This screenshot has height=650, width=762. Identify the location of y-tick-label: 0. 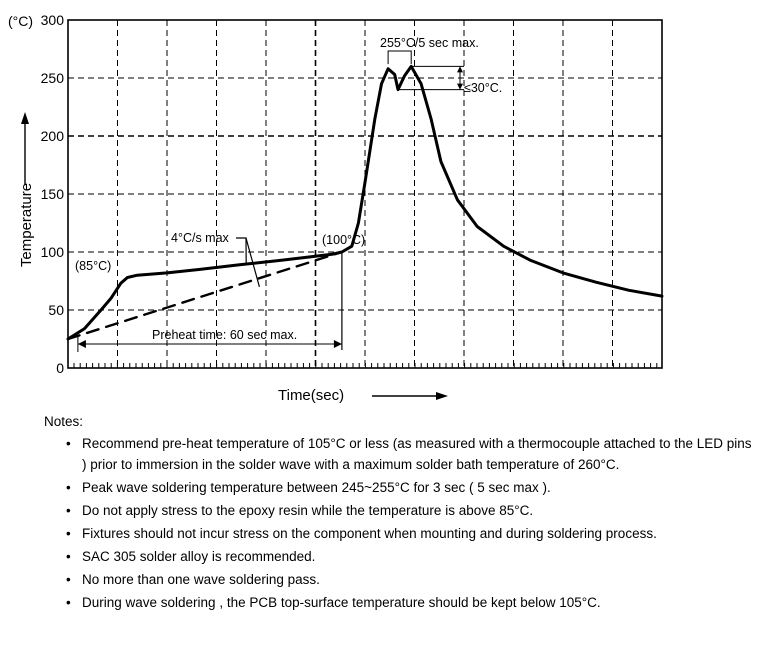
(60, 368).